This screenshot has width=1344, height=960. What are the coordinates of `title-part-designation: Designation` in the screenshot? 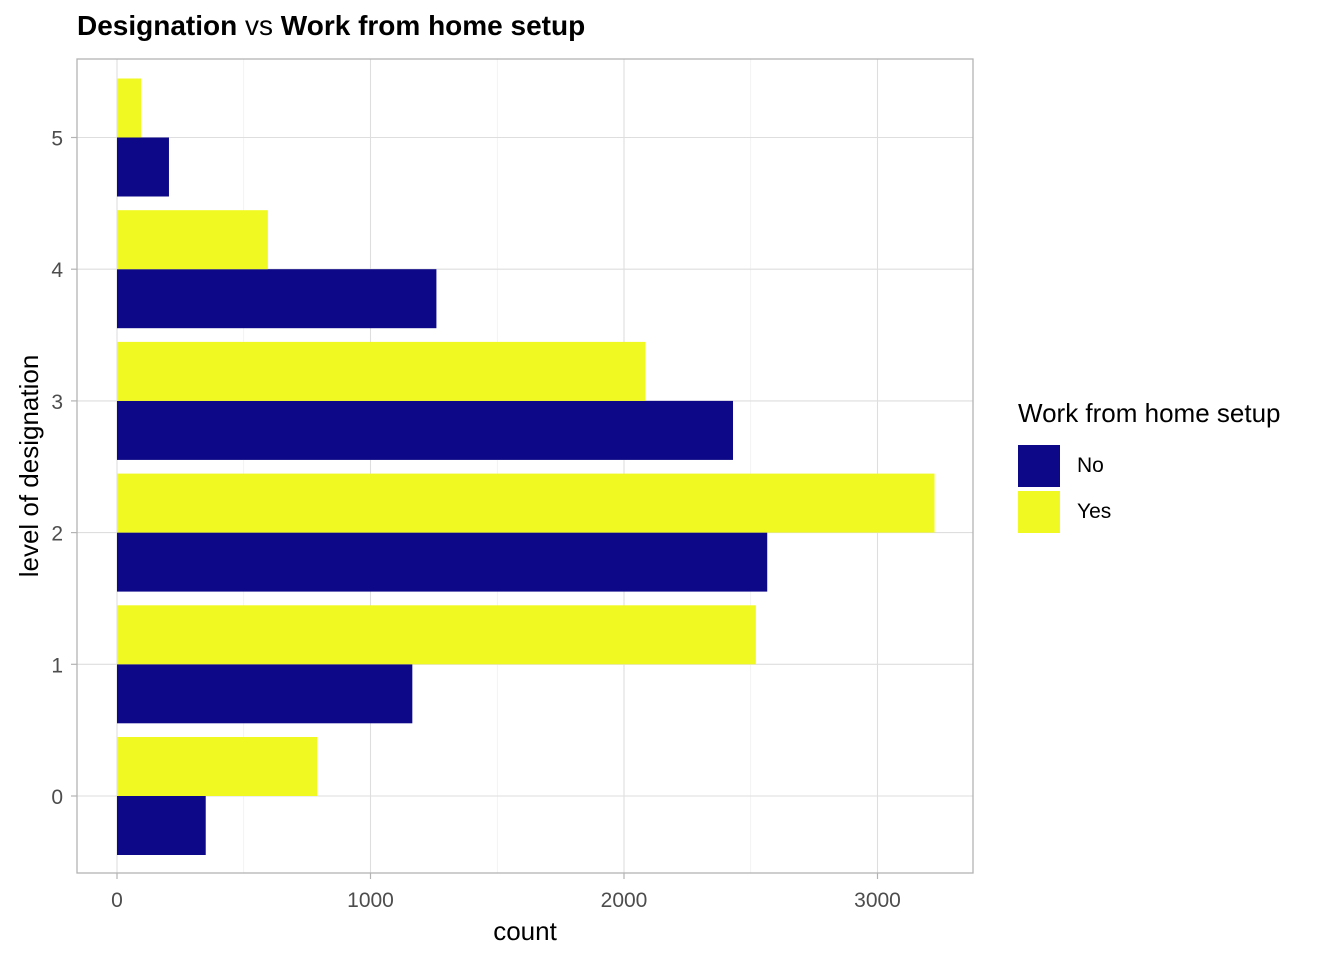 It's located at (157, 25).